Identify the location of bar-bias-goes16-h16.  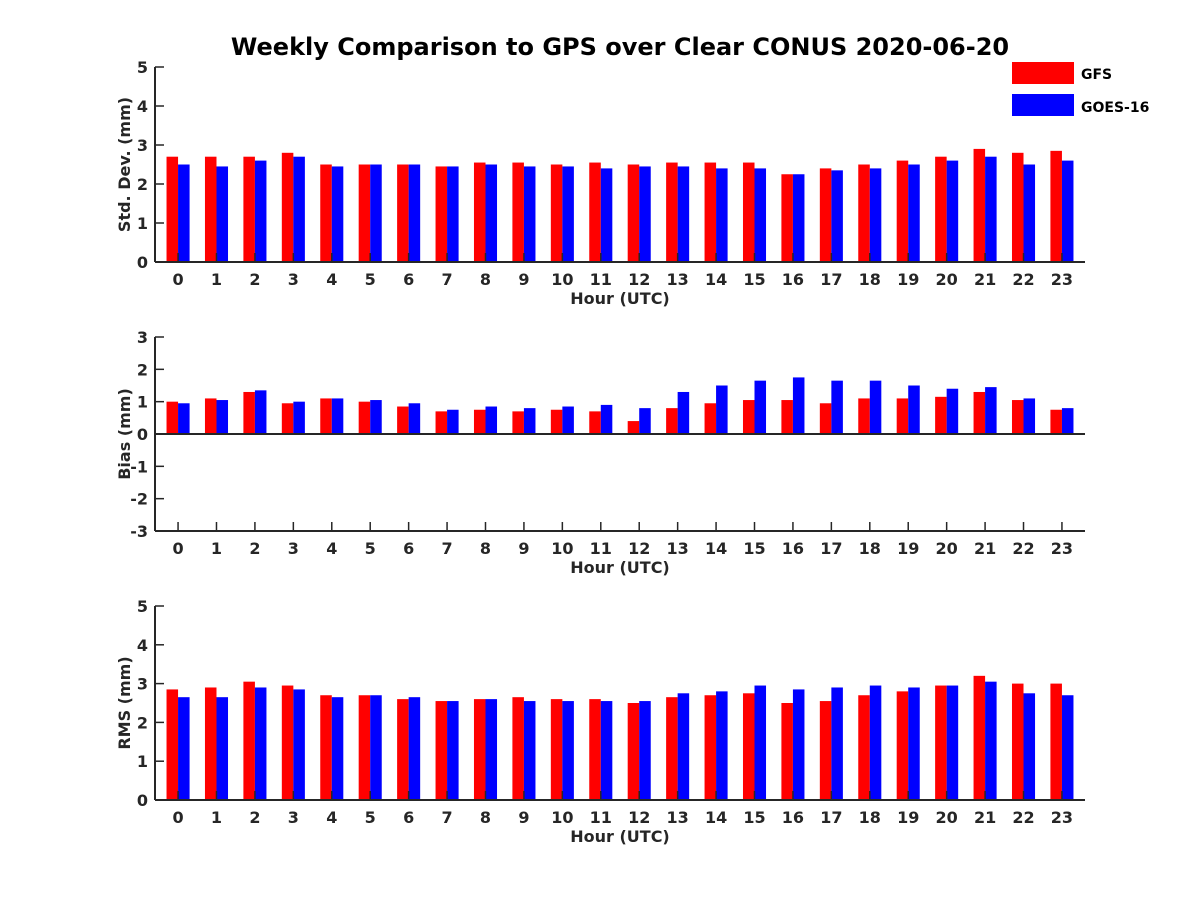
(798, 405).